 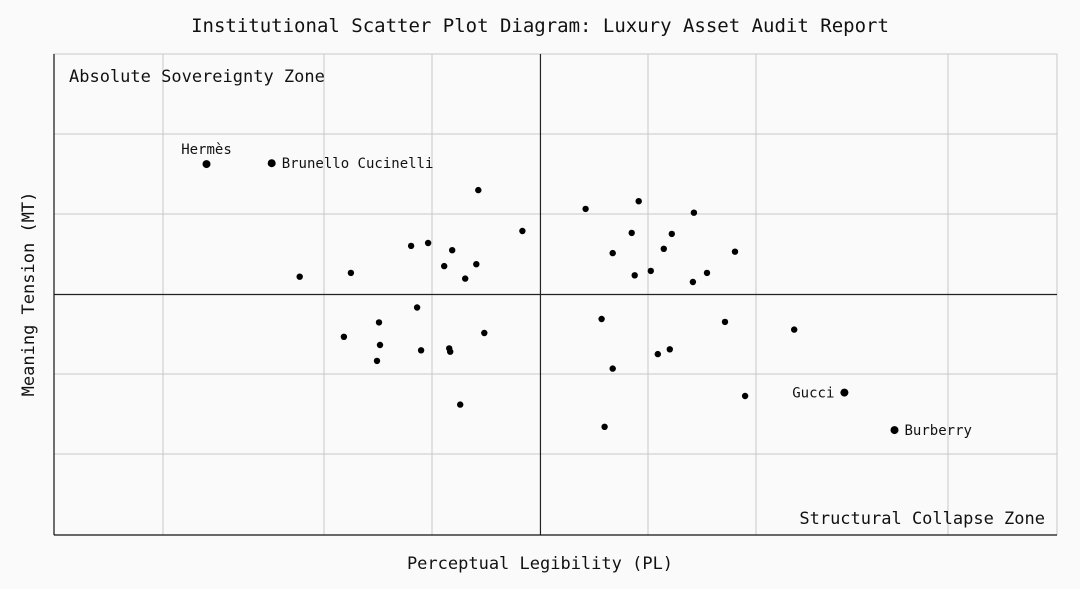 What do you see at coordinates (894, 430) in the screenshot?
I see `point-burberry` at bounding box center [894, 430].